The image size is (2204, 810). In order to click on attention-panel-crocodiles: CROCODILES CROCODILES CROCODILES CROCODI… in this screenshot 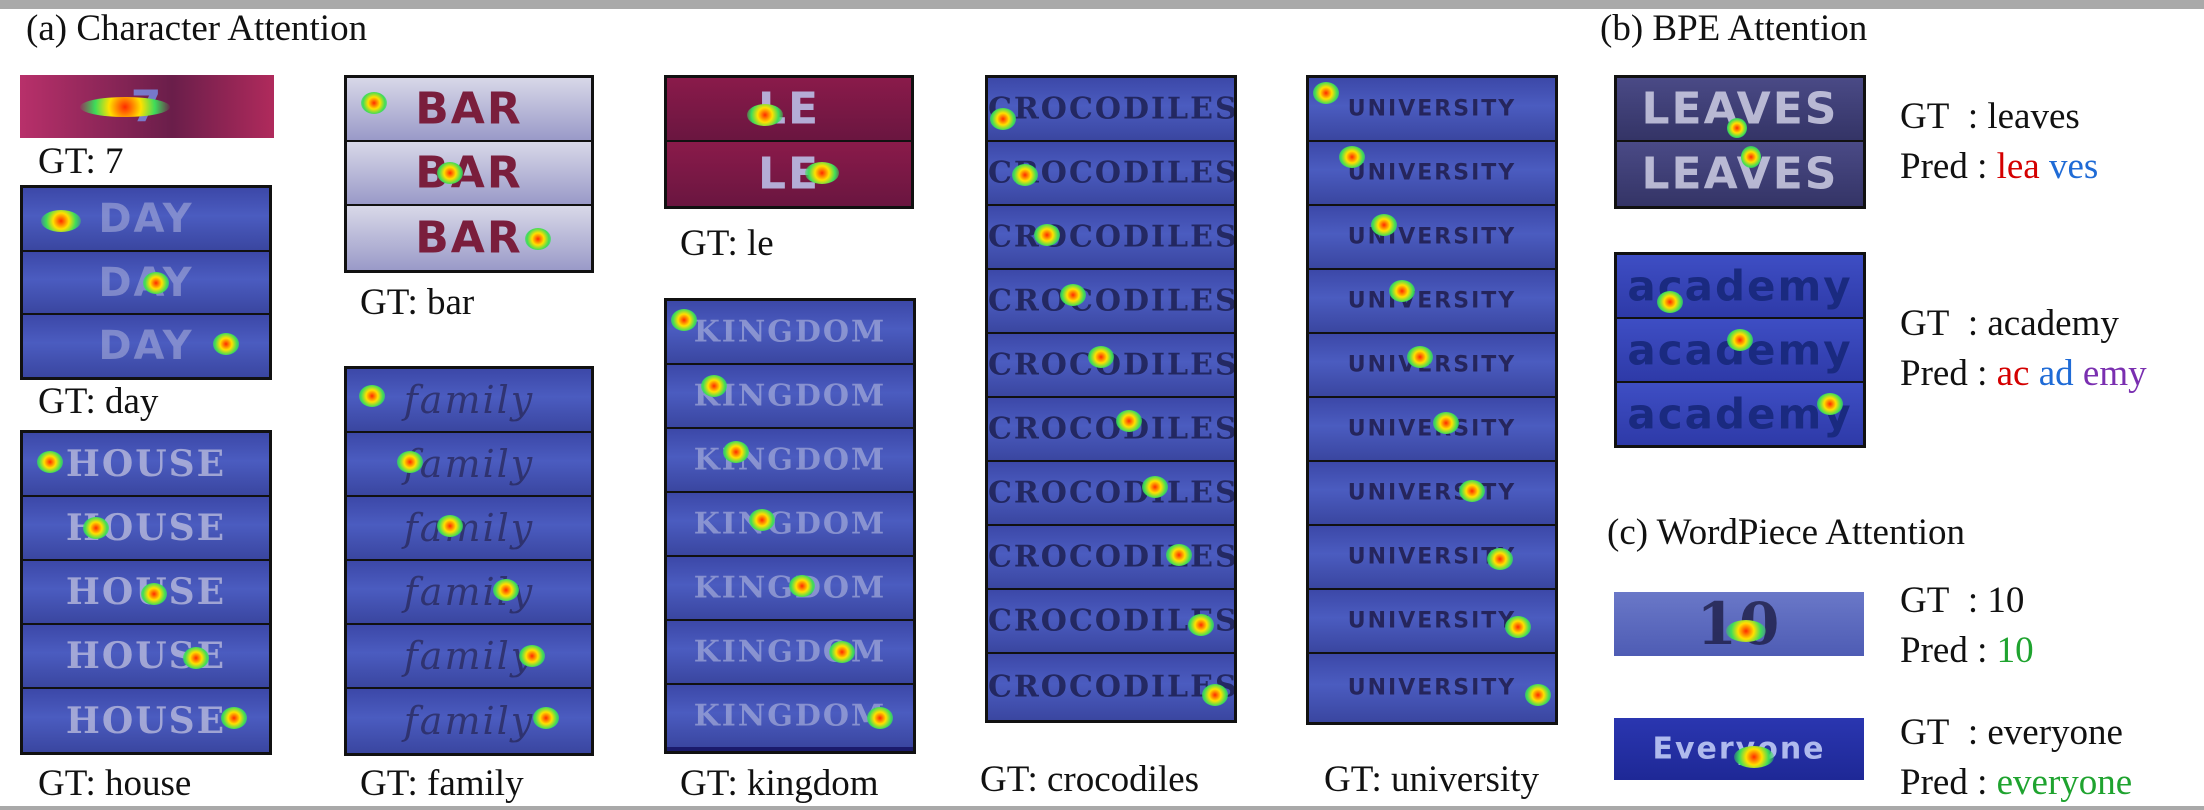, I will do `click(1111, 399)`.